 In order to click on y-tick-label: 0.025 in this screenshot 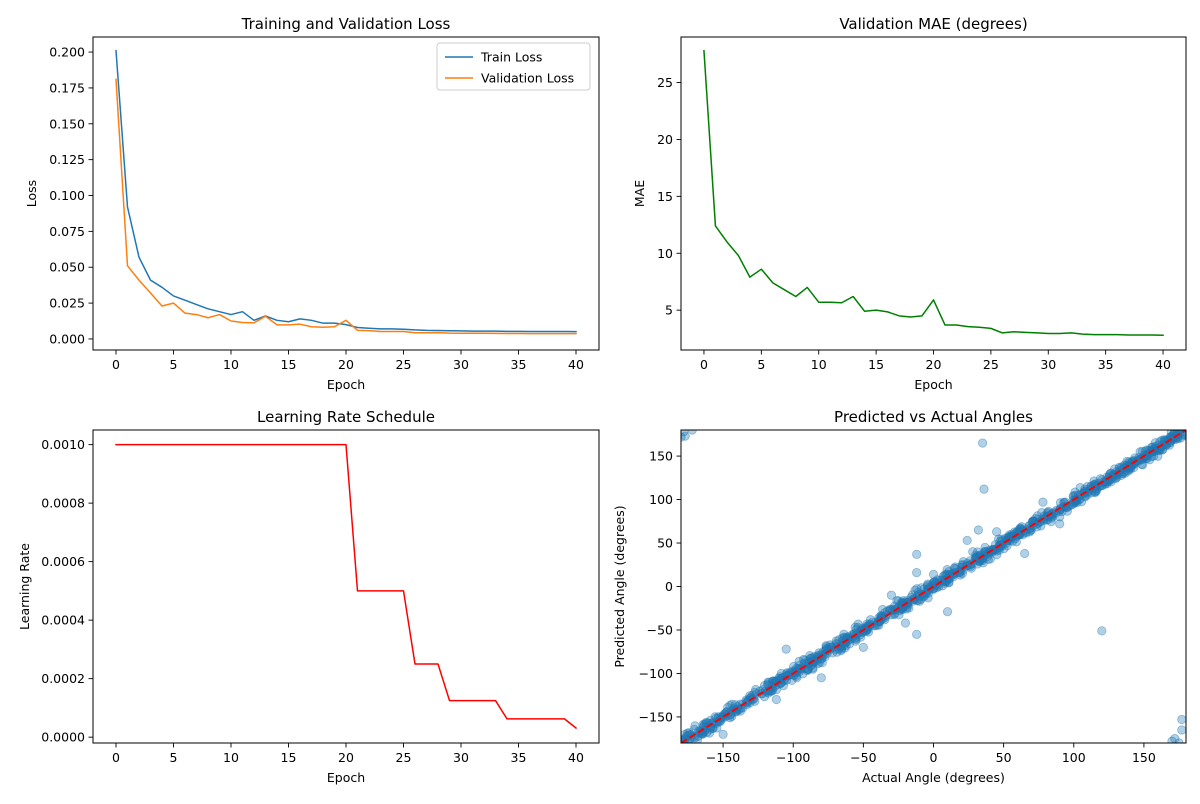, I will do `click(67, 303)`.